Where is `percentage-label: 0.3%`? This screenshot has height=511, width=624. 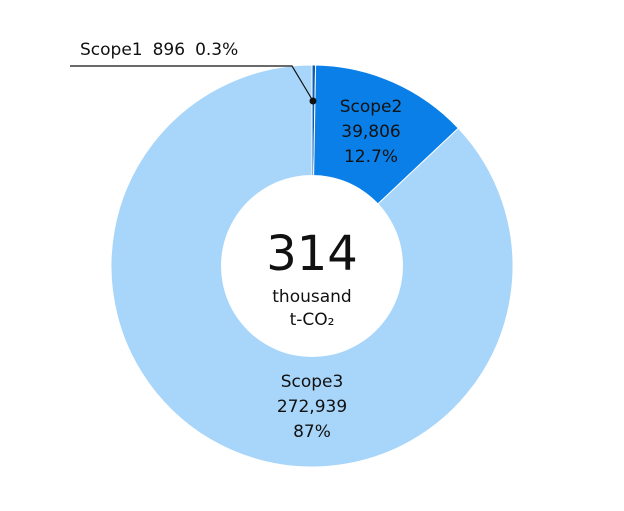
percentage-label: 0.3% is located at coordinates (216, 50).